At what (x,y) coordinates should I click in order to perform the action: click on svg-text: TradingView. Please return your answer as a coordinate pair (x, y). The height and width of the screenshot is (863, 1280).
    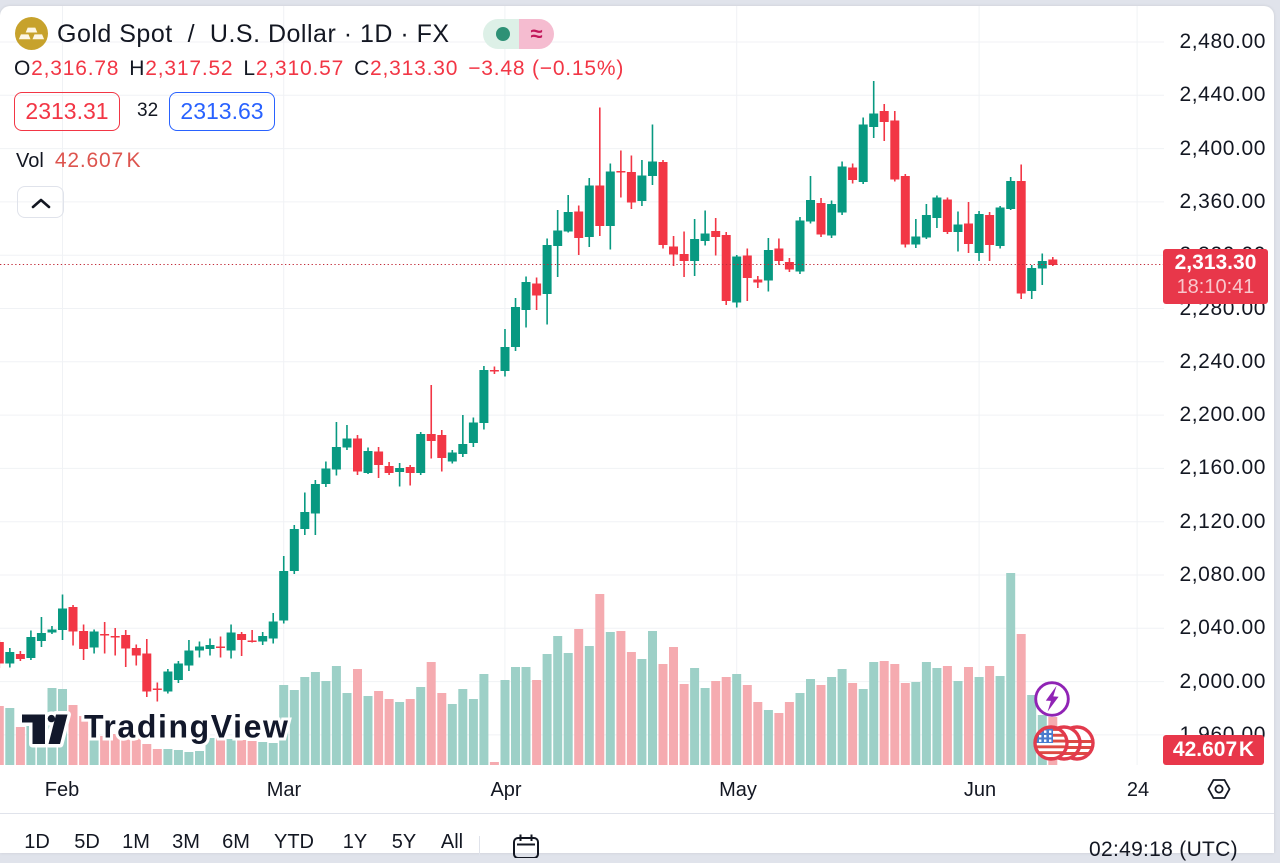
    Looking at the image, I should click on (187, 727).